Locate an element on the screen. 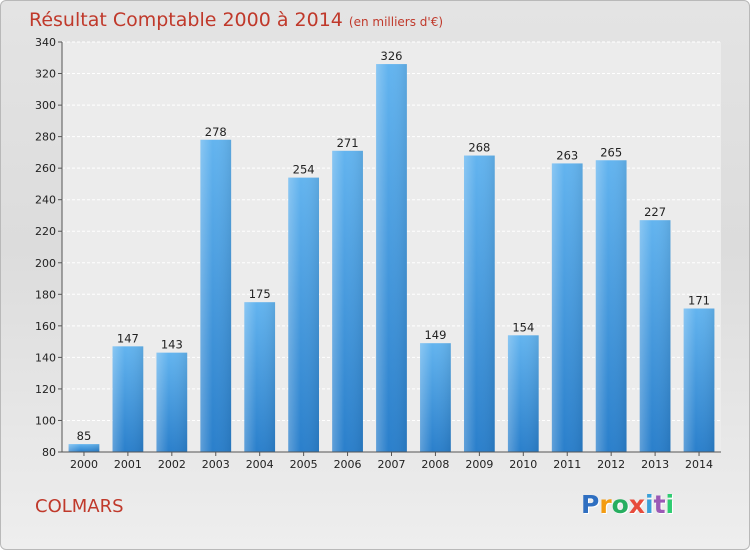 This screenshot has height=550, width=750. x-tick-label: 2003 is located at coordinates (216, 464).